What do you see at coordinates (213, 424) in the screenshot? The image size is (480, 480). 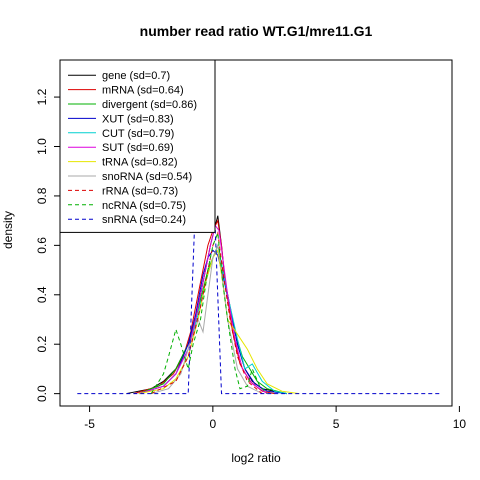 I see `x-tick-label: 0` at bounding box center [213, 424].